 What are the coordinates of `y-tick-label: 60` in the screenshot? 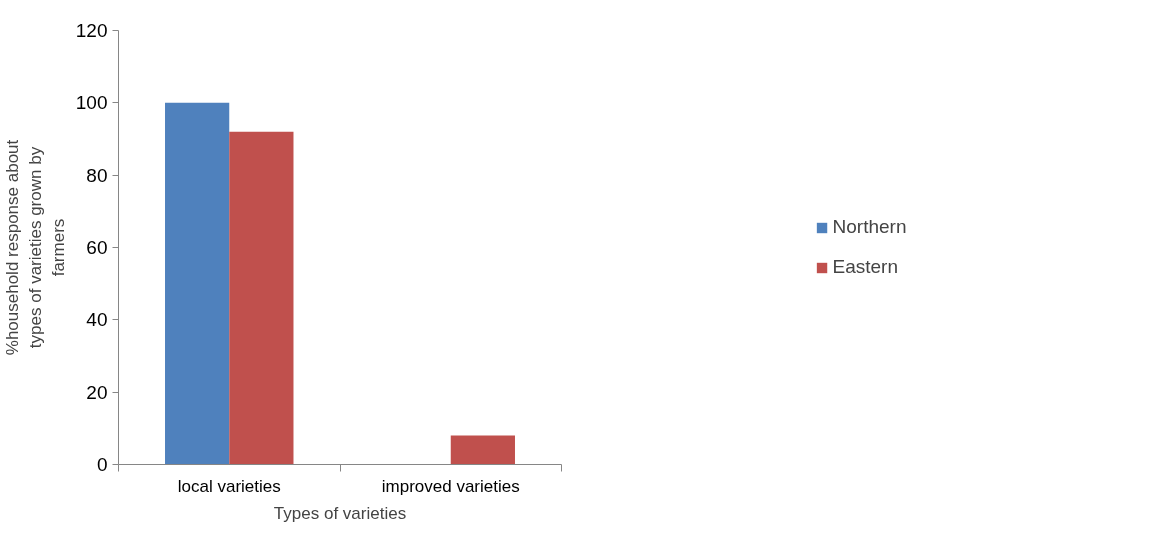 It's located at (97, 247).